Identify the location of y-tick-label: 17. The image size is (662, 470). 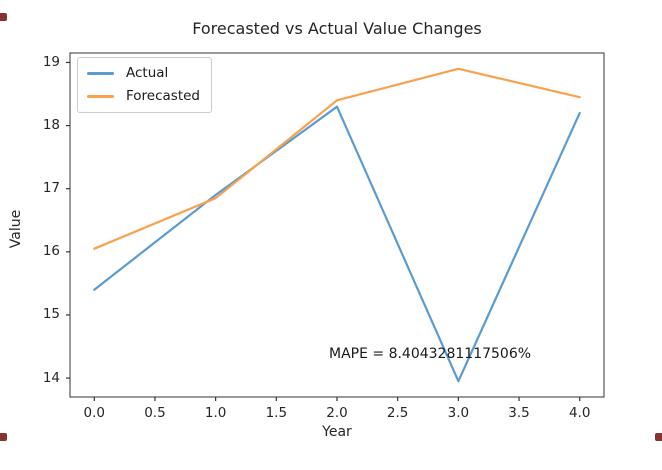
(51, 188).